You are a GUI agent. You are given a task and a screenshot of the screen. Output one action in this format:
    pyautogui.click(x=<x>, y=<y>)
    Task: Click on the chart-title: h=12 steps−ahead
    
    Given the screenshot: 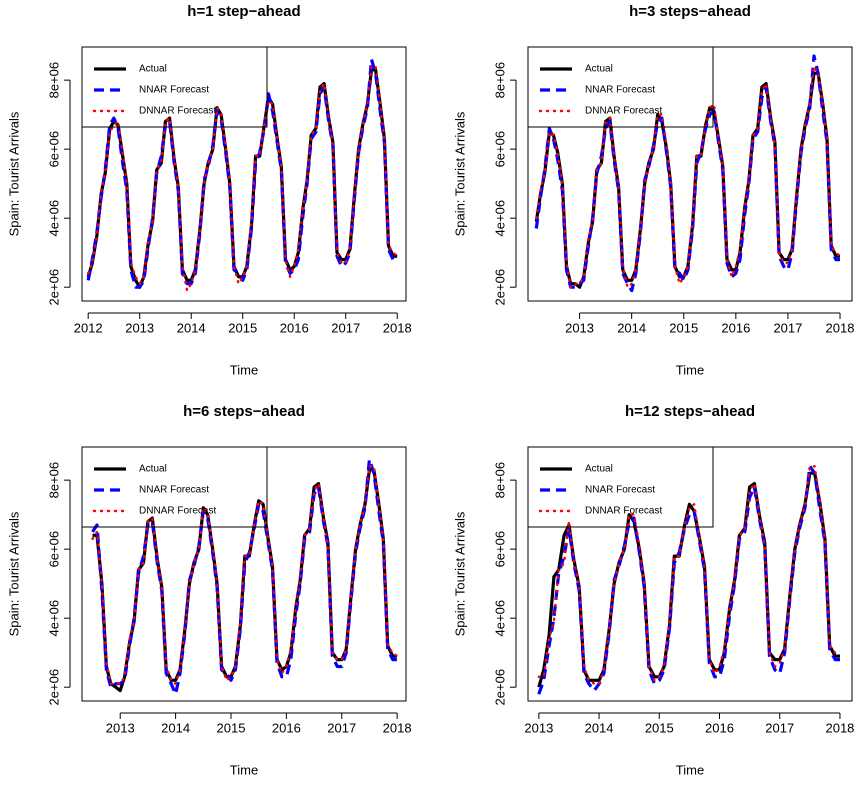 What is the action you would take?
    pyautogui.click(x=690, y=411)
    